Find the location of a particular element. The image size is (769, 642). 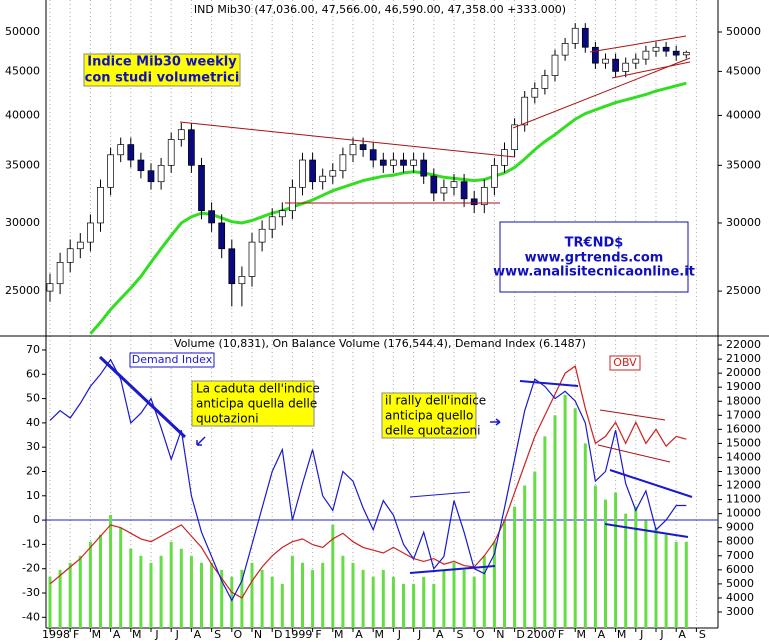

y-tick-label: 50000 is located at coordinates (743, 31).